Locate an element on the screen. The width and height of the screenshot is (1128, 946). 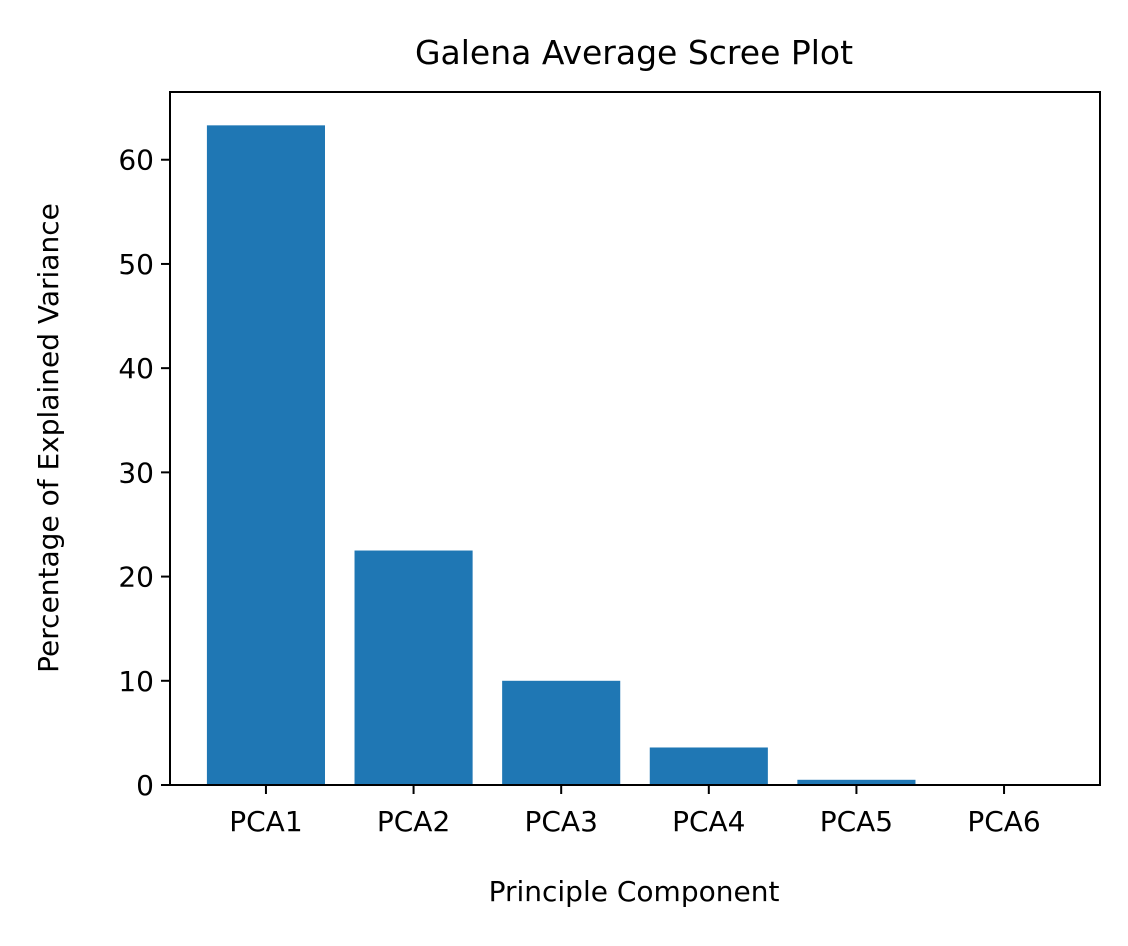
bar-pca2 is located at coordinates (413, 667).